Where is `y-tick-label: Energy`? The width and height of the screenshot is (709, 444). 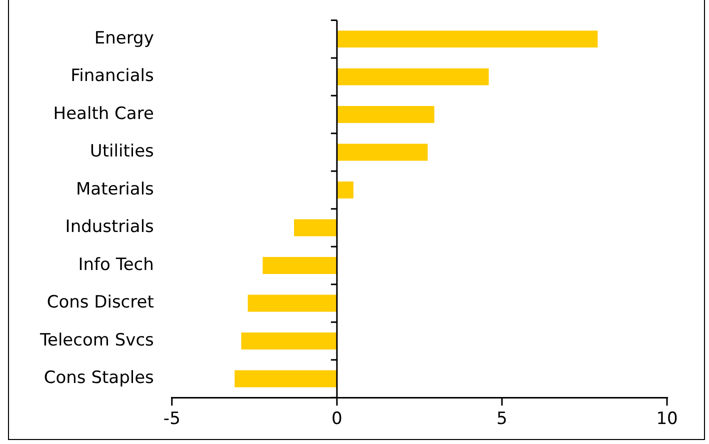
y-tick-label: Energy is located at coordinates (124, 38).